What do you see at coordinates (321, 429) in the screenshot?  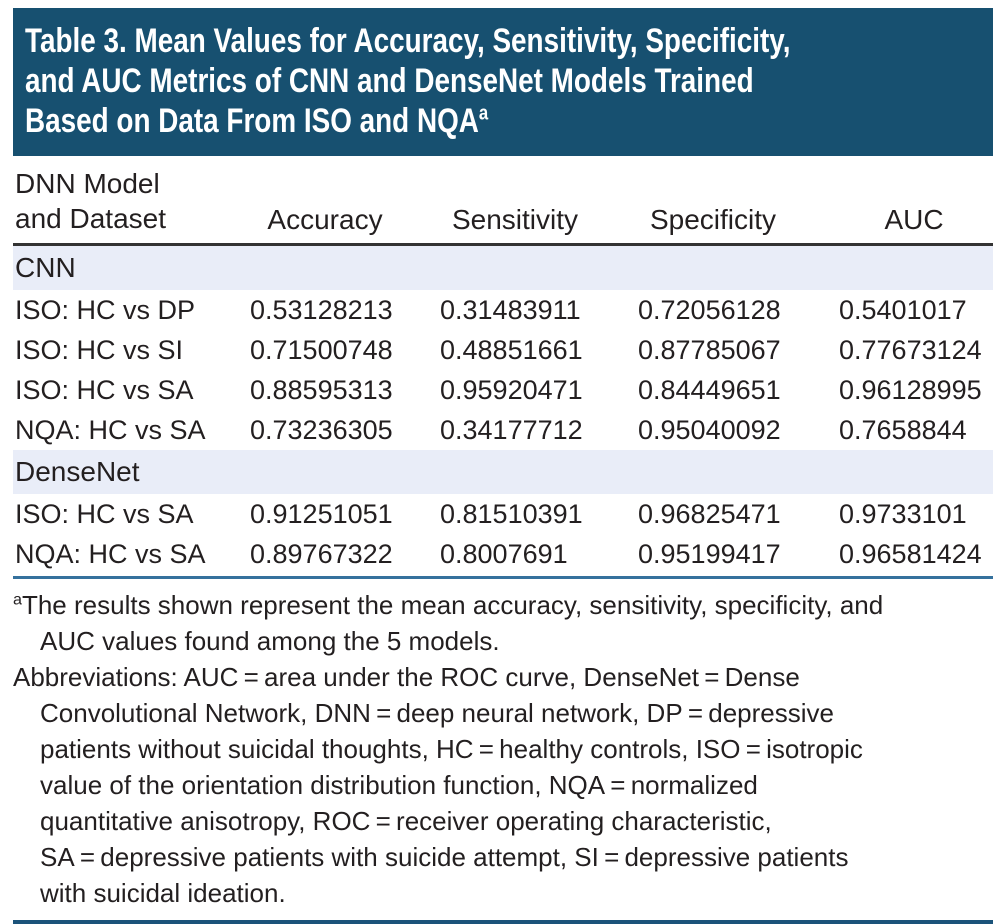 I see `accuracy-value: 0.73236305` at bounding box center [321, 429].